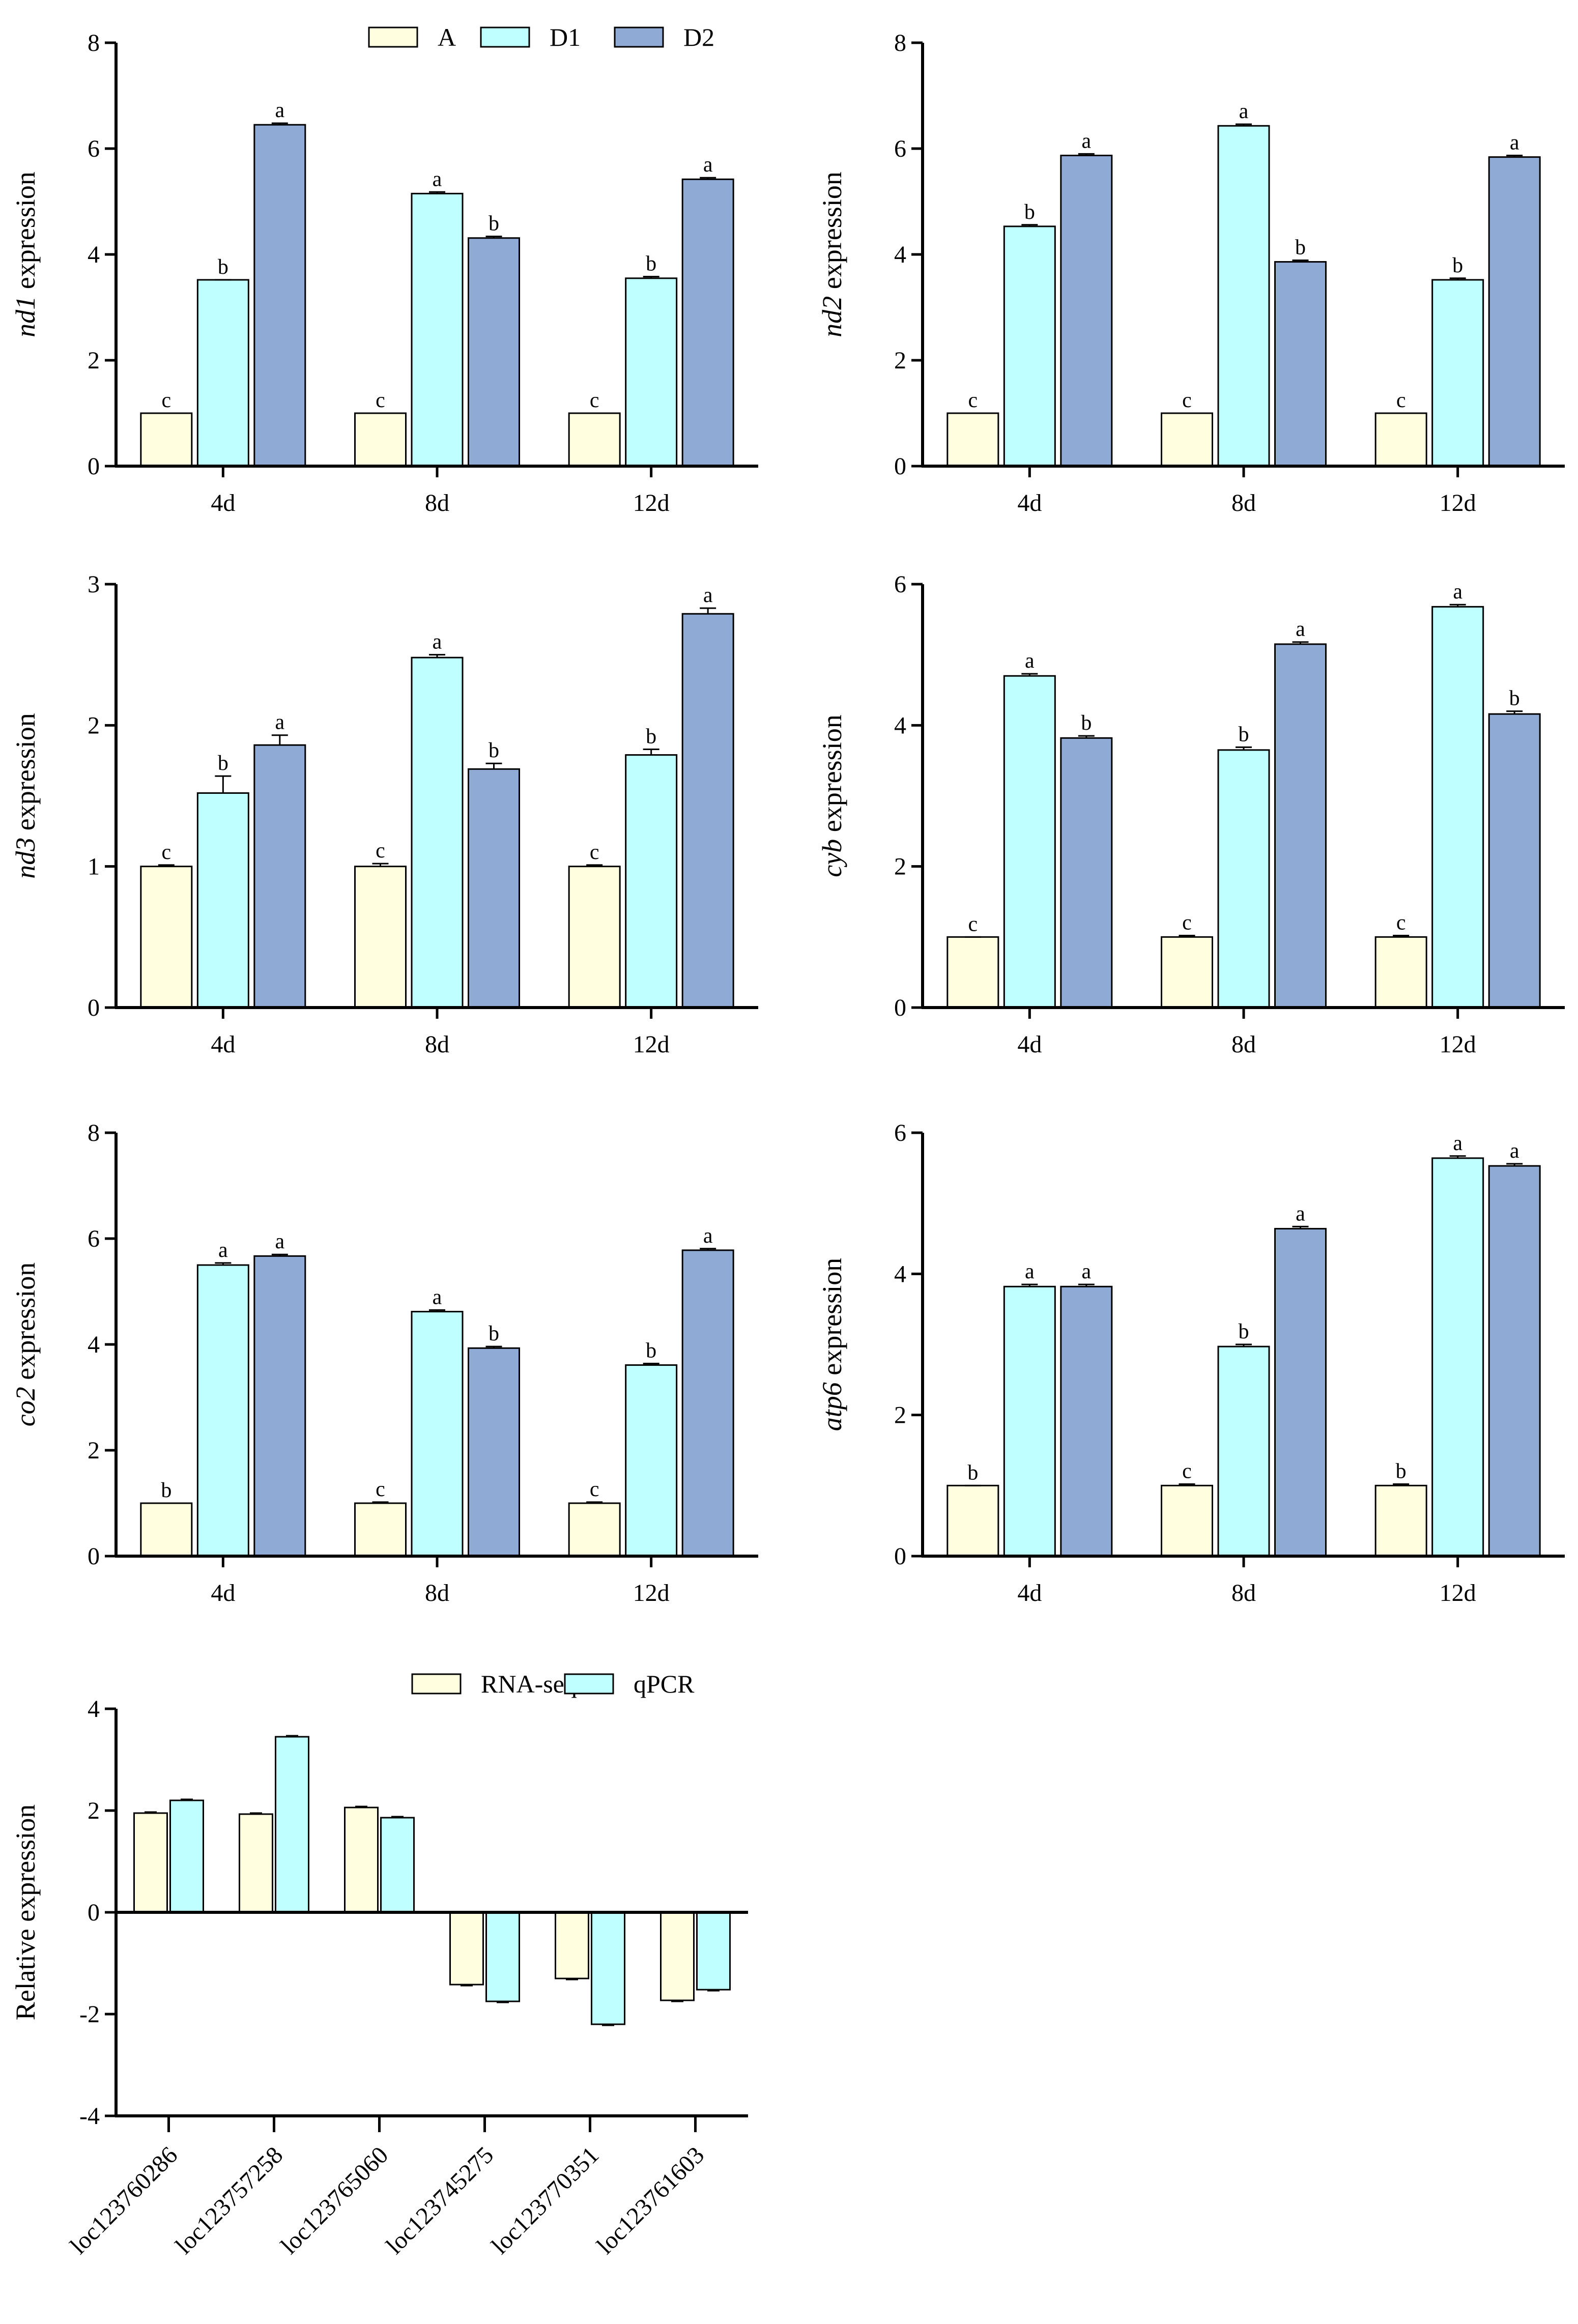  I want to click on x-tick-label: loc123745275, so click(440, 2200).